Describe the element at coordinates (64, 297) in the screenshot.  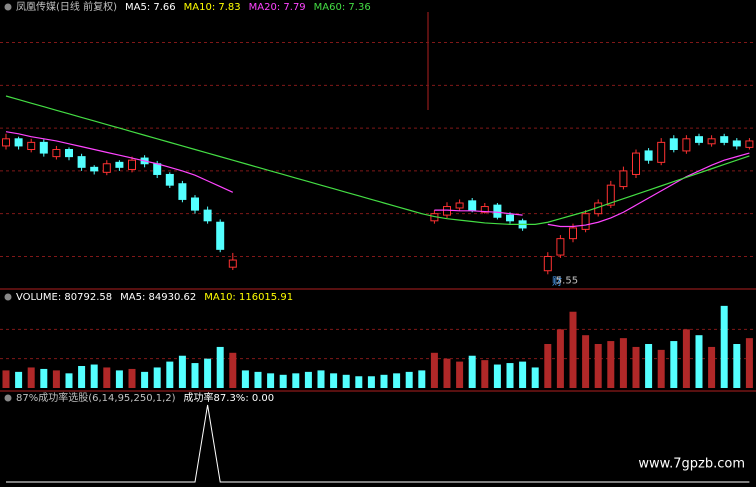
I see `header-label: VOLUME: 80792.58` at that location.